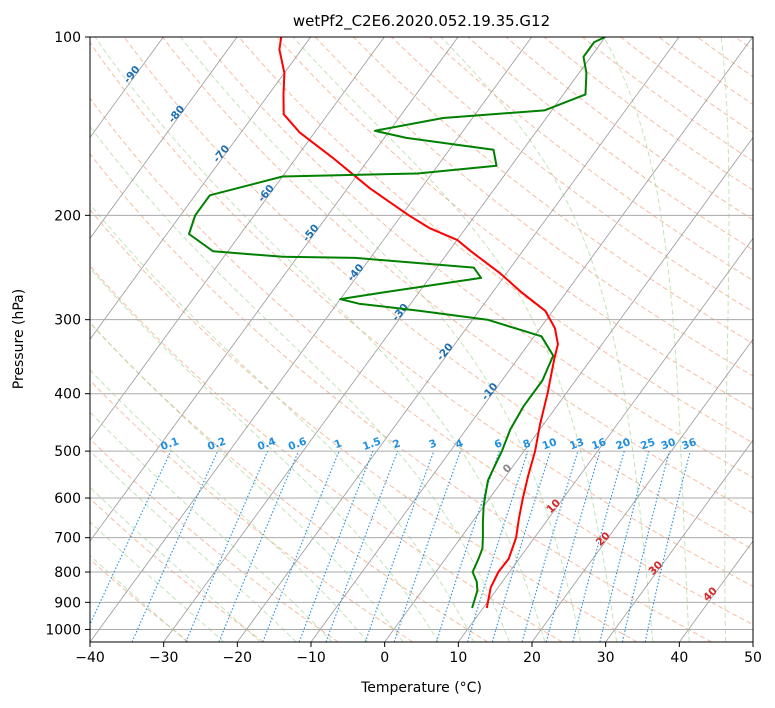 The width and height of the screenshot is (775, 708). What do you see at coordinates (623, 444) in the screenshot?
I see `mixing-ratio-label: 20` at bounding box center [623, 444].